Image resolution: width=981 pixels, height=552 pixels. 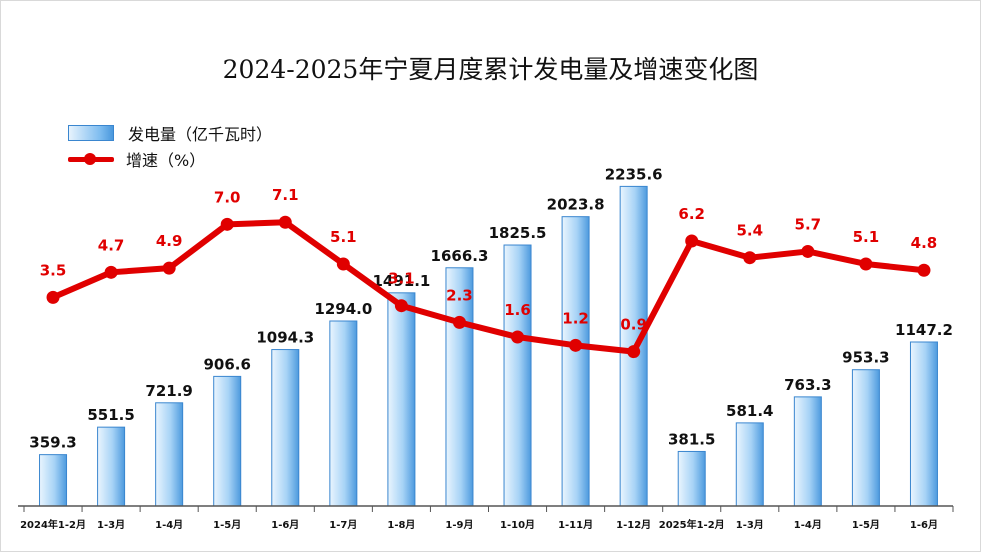 What do you see at coordinates (226, 364) in the screenshot?
I see `bar-value-label-3: 906.6` at bounding box center [226, 364].